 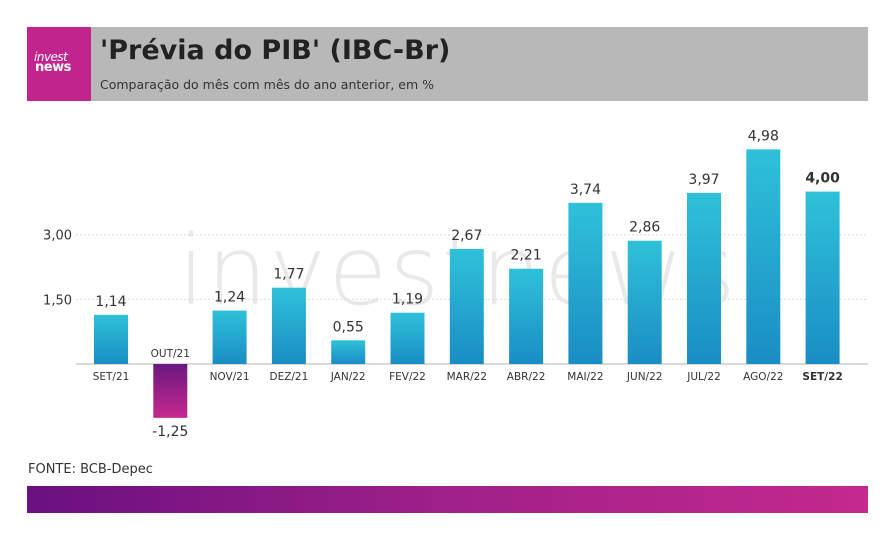 I want to click on x-tick-label: MAI/22, so click(x=585, y=377).